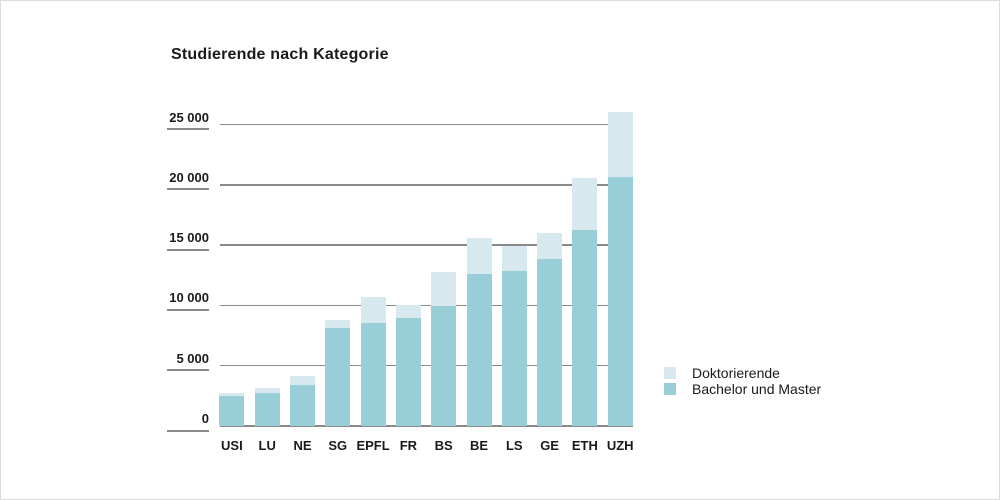 The height and width of the screenshot is (500, 1000). Describe the element at coordinates (443, 445) in the screenshot. I see `x-axis-label-BS: BS` at that location.